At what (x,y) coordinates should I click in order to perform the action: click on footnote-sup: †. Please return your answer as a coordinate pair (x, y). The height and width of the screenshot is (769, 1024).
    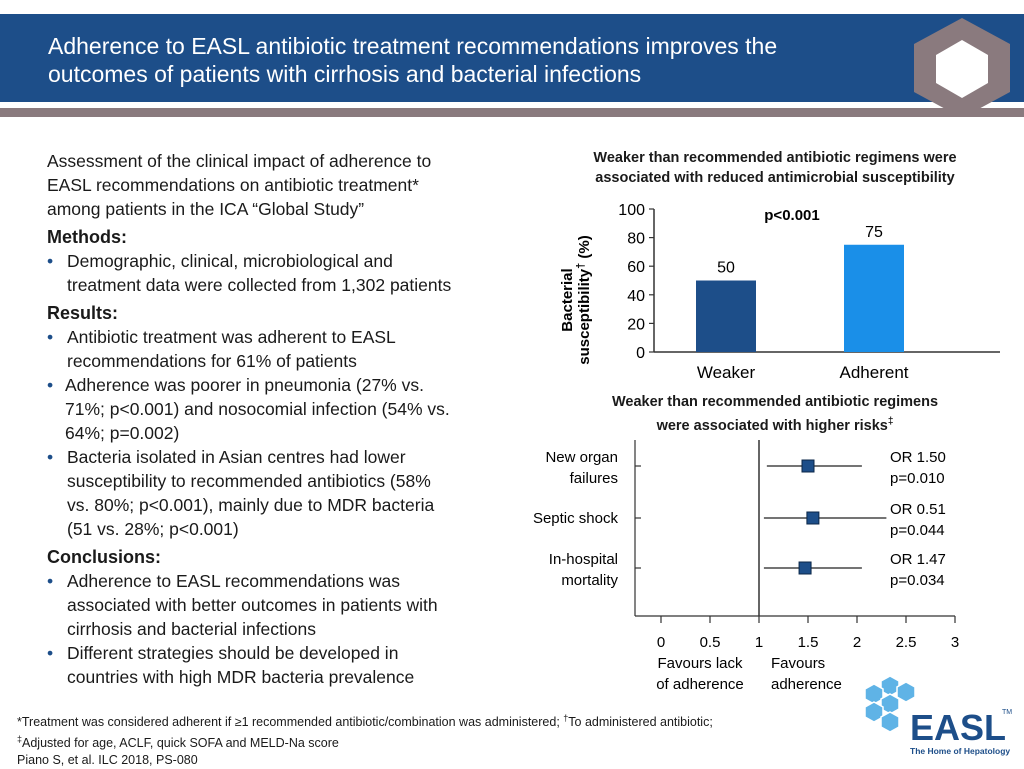
    Looking at the image, I should click on (566, 718).